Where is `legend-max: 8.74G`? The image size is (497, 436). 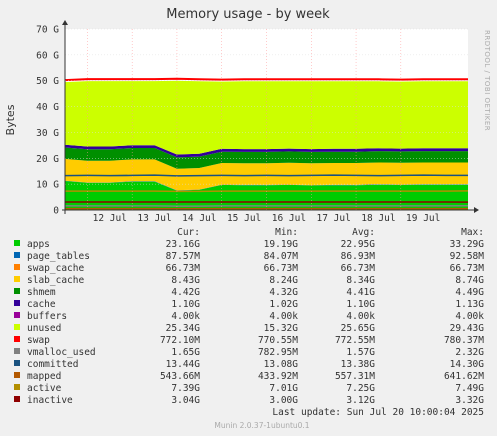 legend-max: 8.74G is located at coordinates (469, 280).